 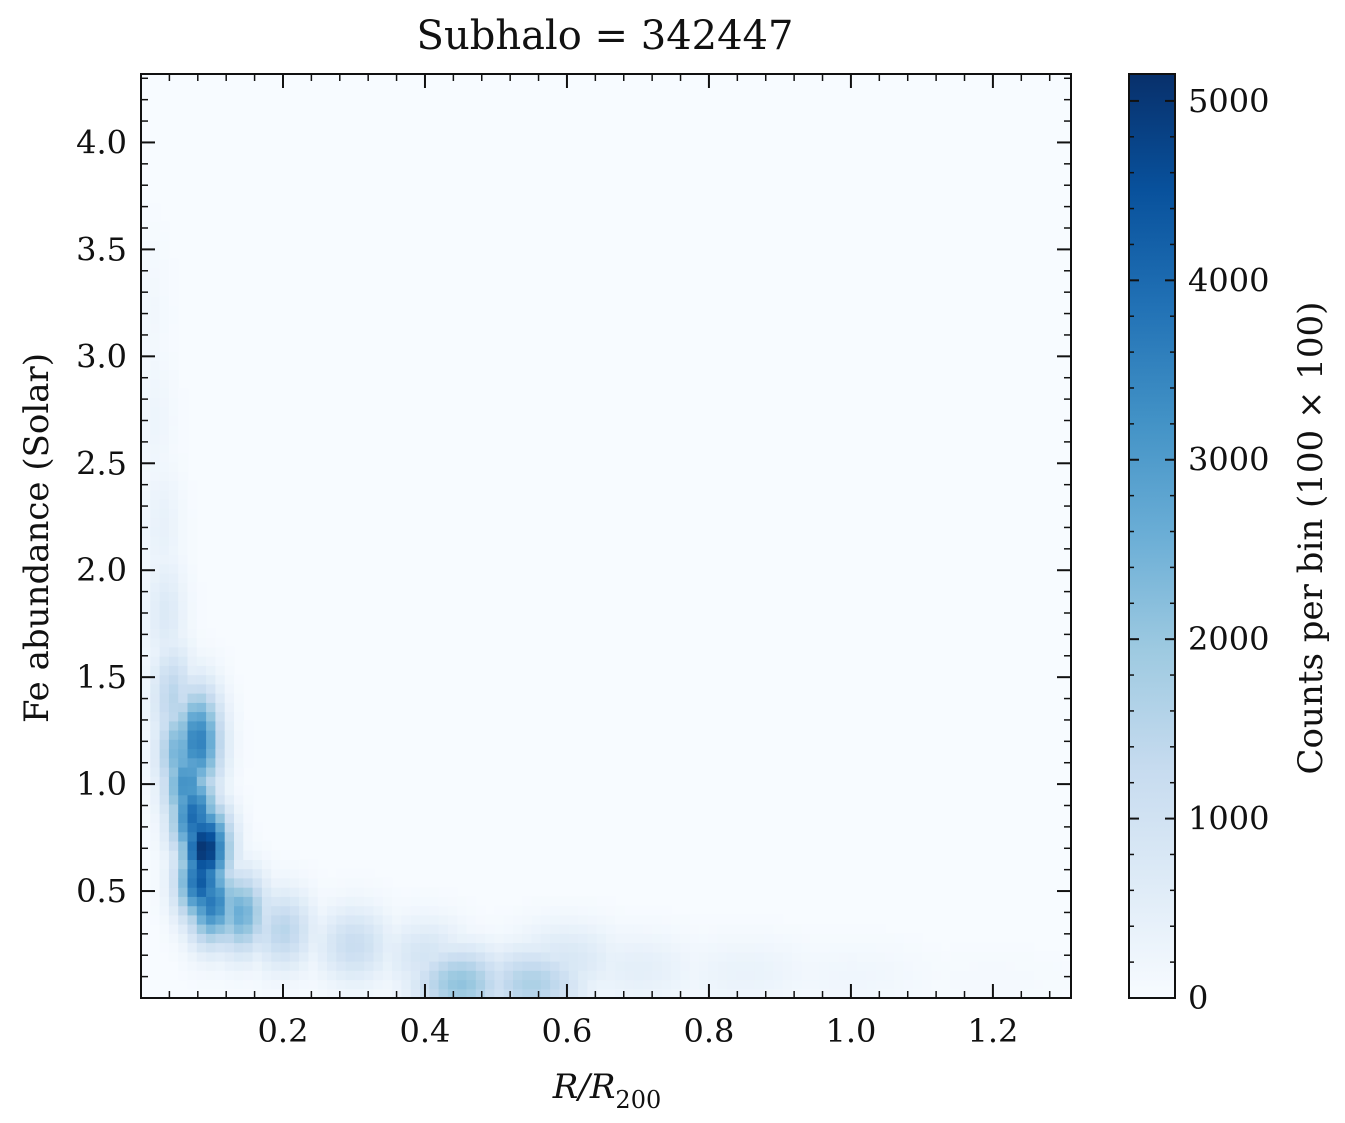 What do you see at coordinates (1228, 460) in the screenshot?
I see `colorbar-tick-label: 3000` at bounding box center [1228, 460].